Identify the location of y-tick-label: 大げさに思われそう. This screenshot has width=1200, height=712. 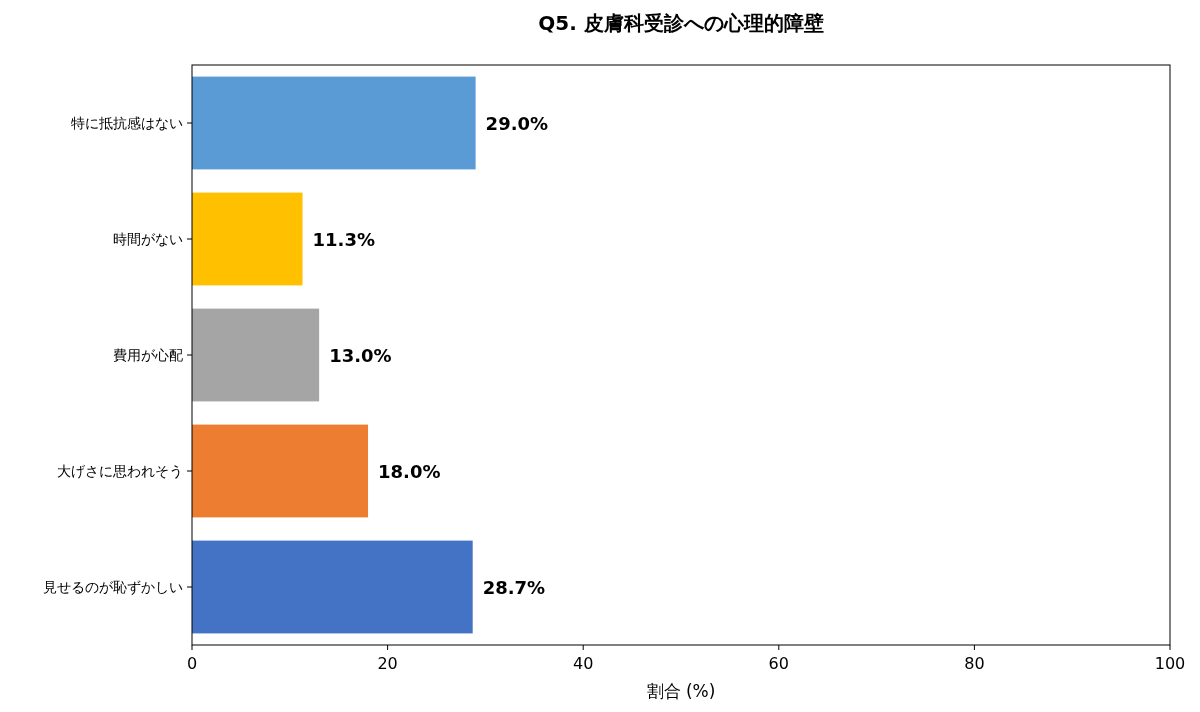
(120, 471).